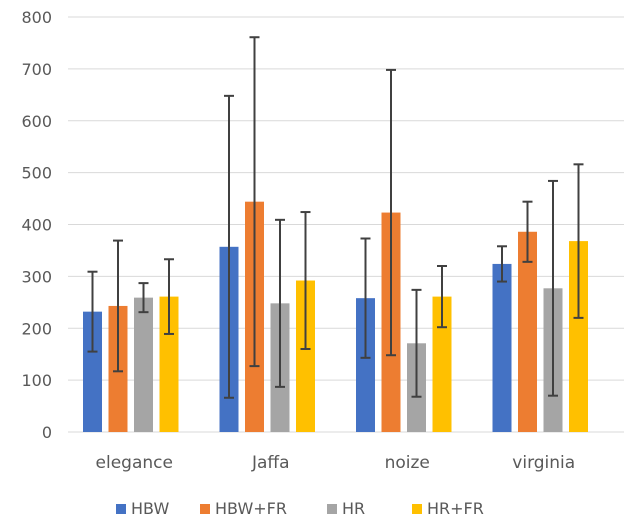  What do you see at coordinates (229, 246) in the screenshot?
I see `error-bar-hbw-jaffa` at bounding box center [229, 246].